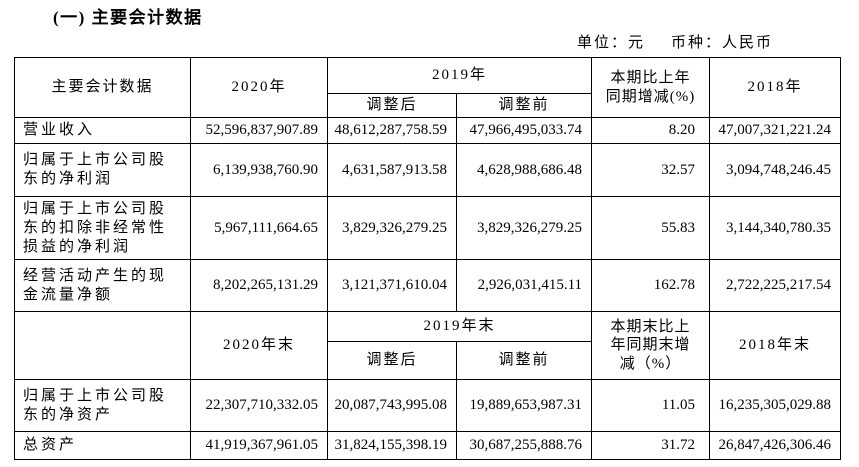 The image size is (859, 467). I want to click on cell-change: 31.72, so click(651, 446).